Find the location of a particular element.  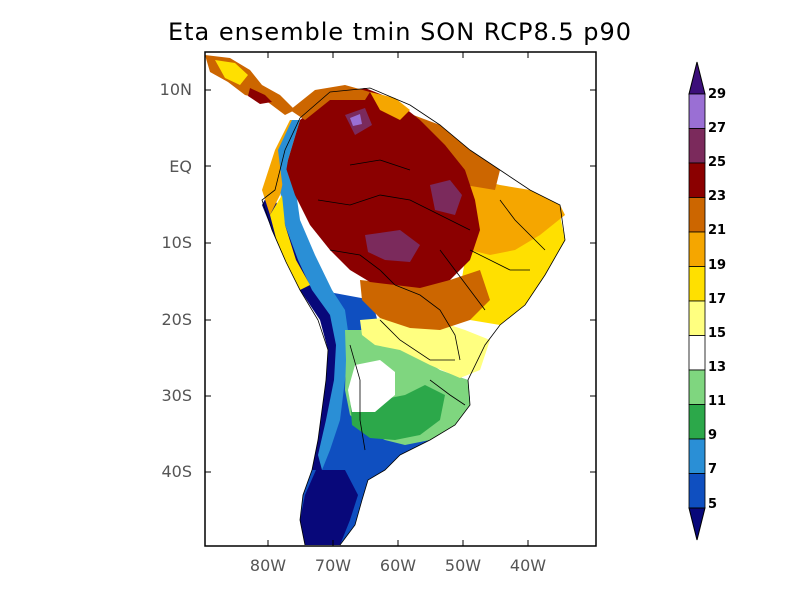

lat-label-10n: 10N is located at coordinates (175, 89).